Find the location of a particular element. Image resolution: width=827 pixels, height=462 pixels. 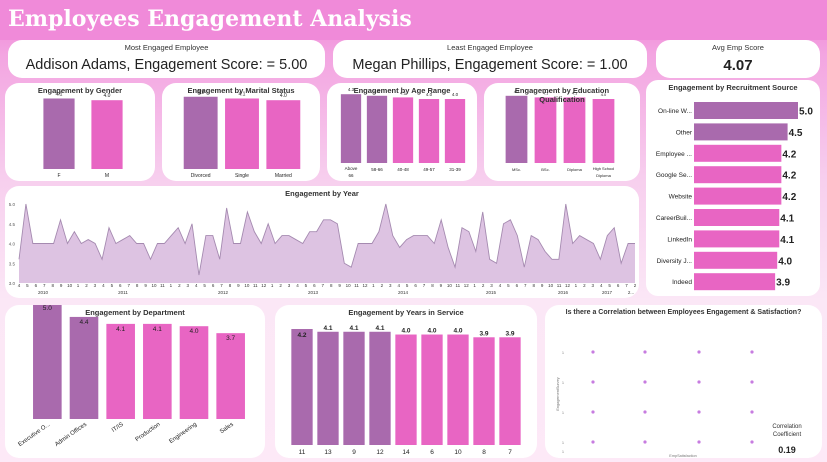

tick-label-service-0: 11 is located at coordinates (302, 452).